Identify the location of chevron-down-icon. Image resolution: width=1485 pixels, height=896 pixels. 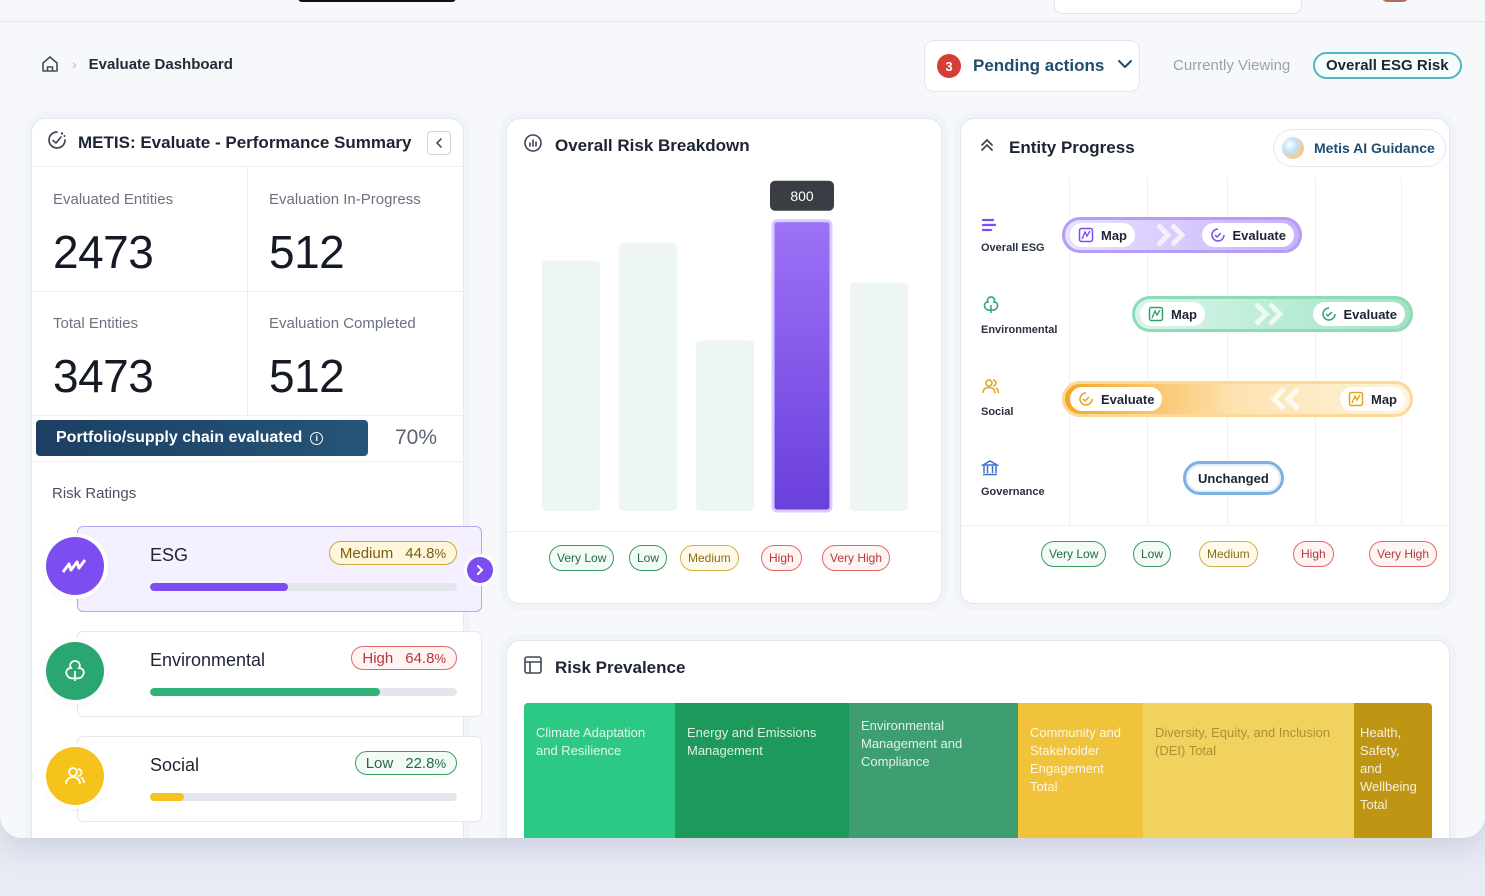
(1125, 66).